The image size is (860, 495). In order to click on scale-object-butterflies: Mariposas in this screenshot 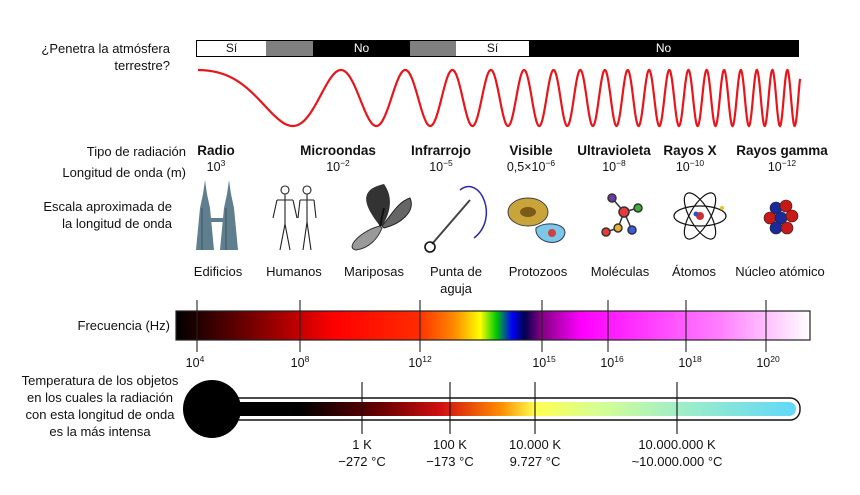, I will do `click(374, 271)`.